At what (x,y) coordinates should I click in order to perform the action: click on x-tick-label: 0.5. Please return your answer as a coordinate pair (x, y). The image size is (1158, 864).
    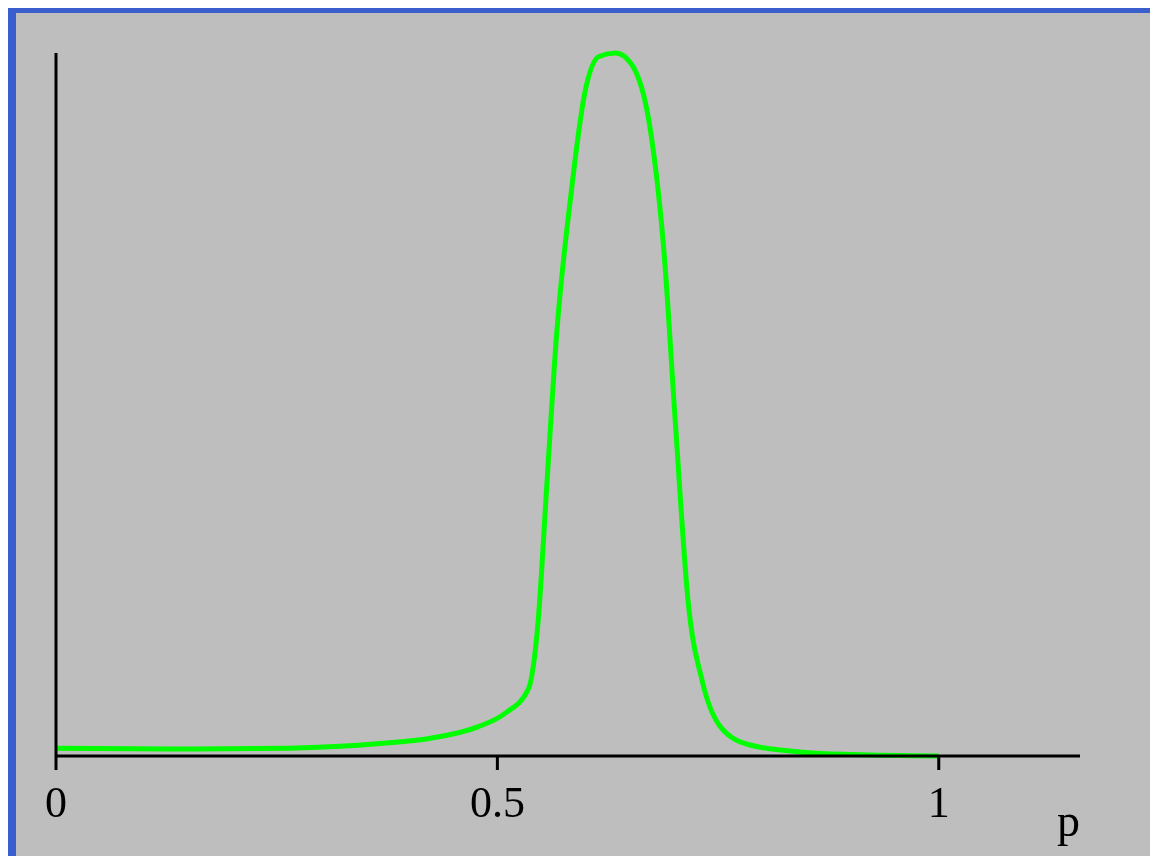
    Looking at the image, I should click on (497, 803).